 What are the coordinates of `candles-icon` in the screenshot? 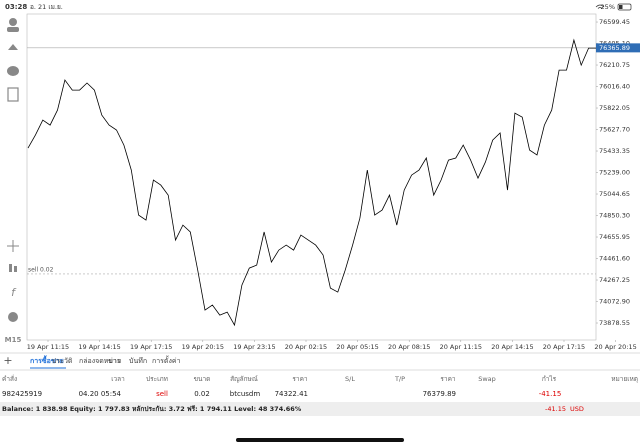 It's located at (10, 268).